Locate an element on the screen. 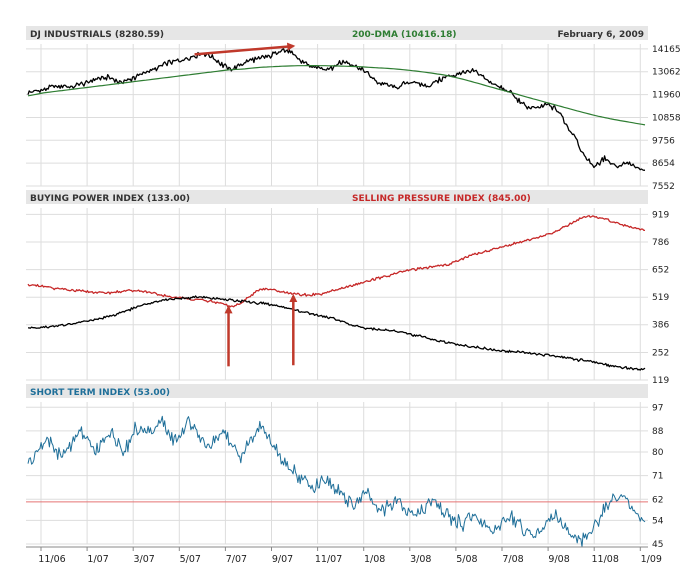  panel-3-y-tick-label: 62 is located at coordinates (657, 500).